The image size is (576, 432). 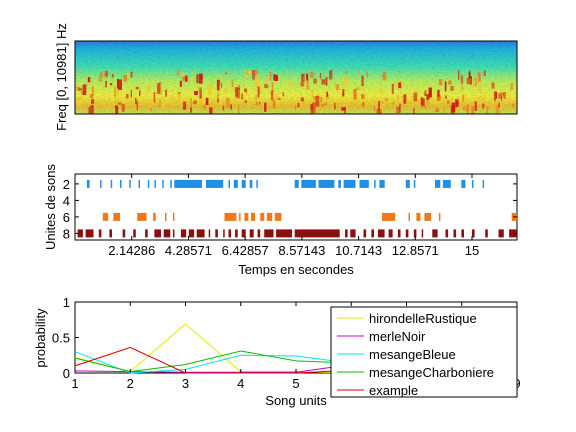 I want to click on ytick-label: 4, so click(x=66, y=200).